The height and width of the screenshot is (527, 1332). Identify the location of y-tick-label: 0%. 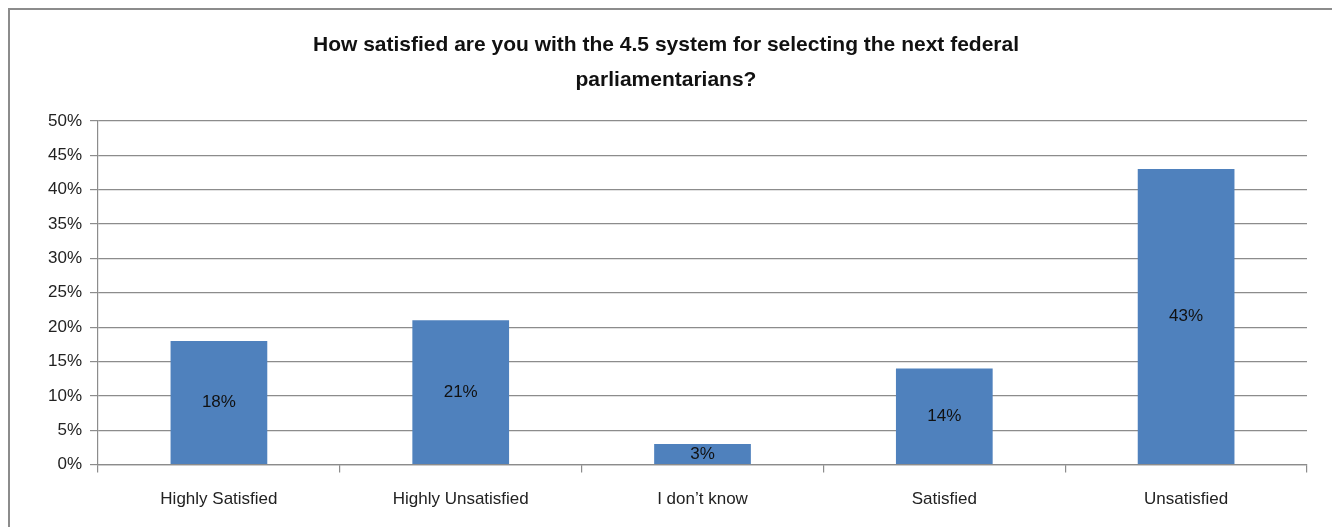
(70, 464).